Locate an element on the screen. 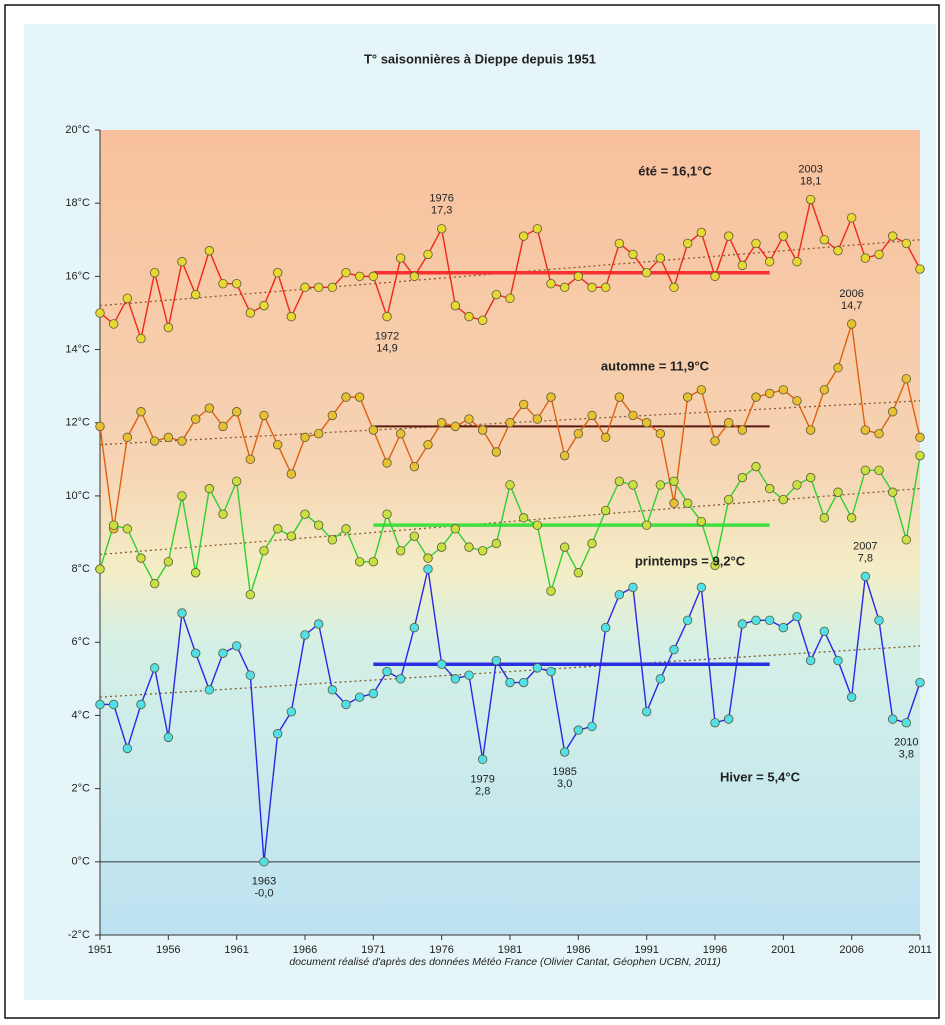 Image resolution: width=945 pixels, height=1025 pixels. y-tick-label: 0°C is located at coordinates (81, 862).